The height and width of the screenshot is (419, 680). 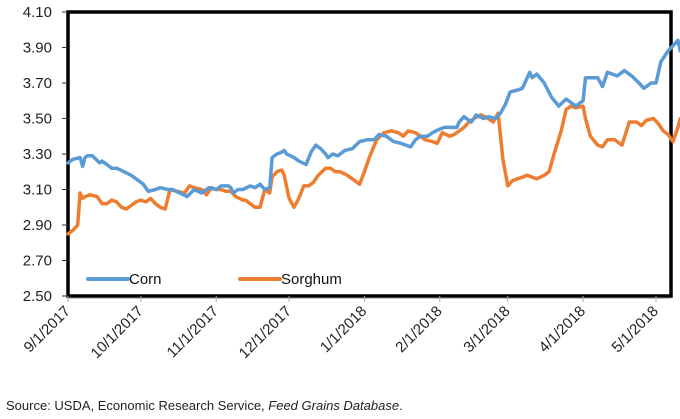 I want to click on source-database: Feed Grains Database, so click(x=334, y=405).